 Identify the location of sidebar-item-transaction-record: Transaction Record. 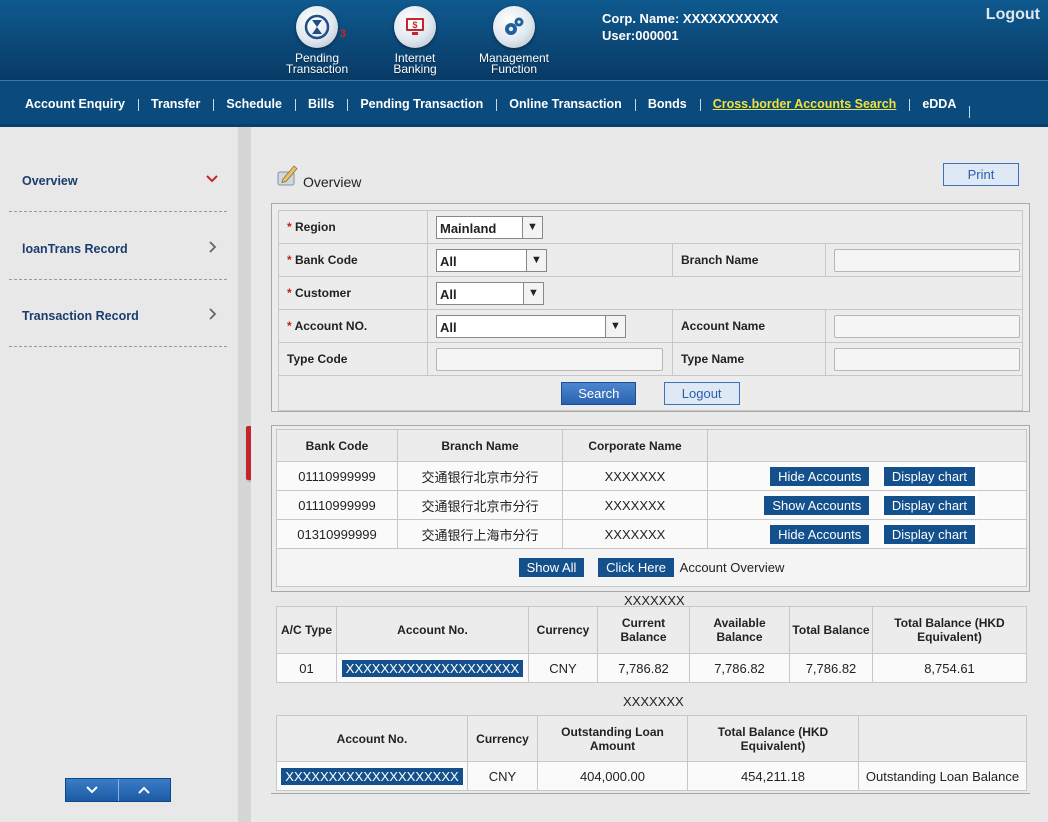
(118, 313).